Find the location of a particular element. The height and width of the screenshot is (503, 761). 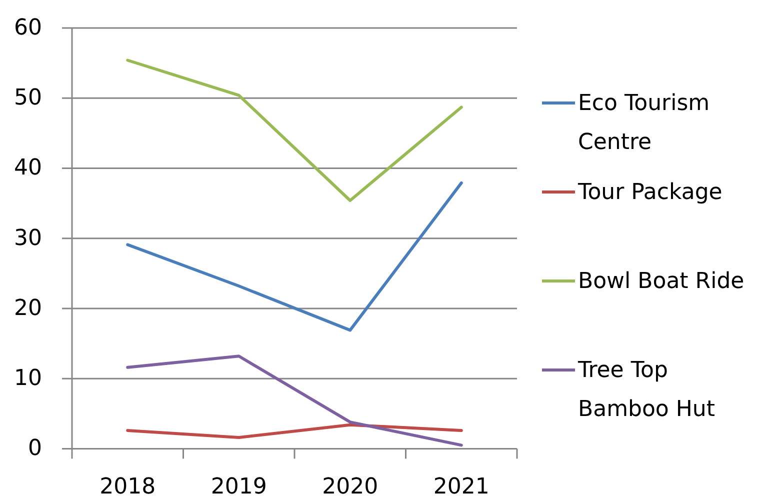

x-tick-label: 2019 is located at coordinates (238, 487).